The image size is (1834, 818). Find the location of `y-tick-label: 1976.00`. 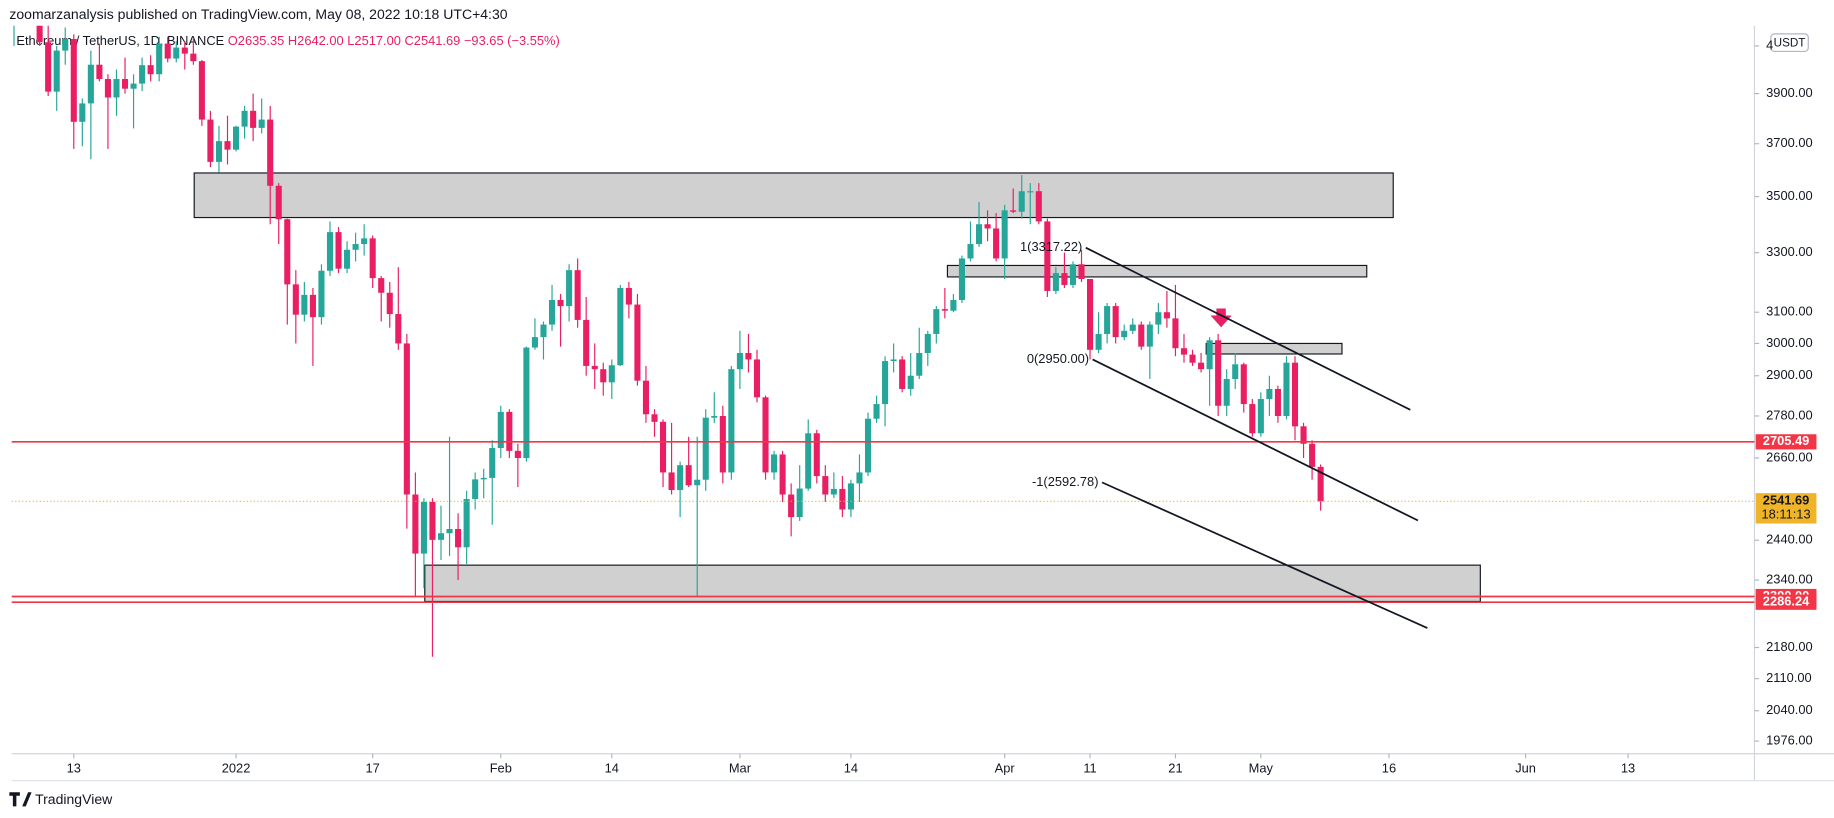

y-tick-label: 1976.00 is located at coordinates (1789, 740).